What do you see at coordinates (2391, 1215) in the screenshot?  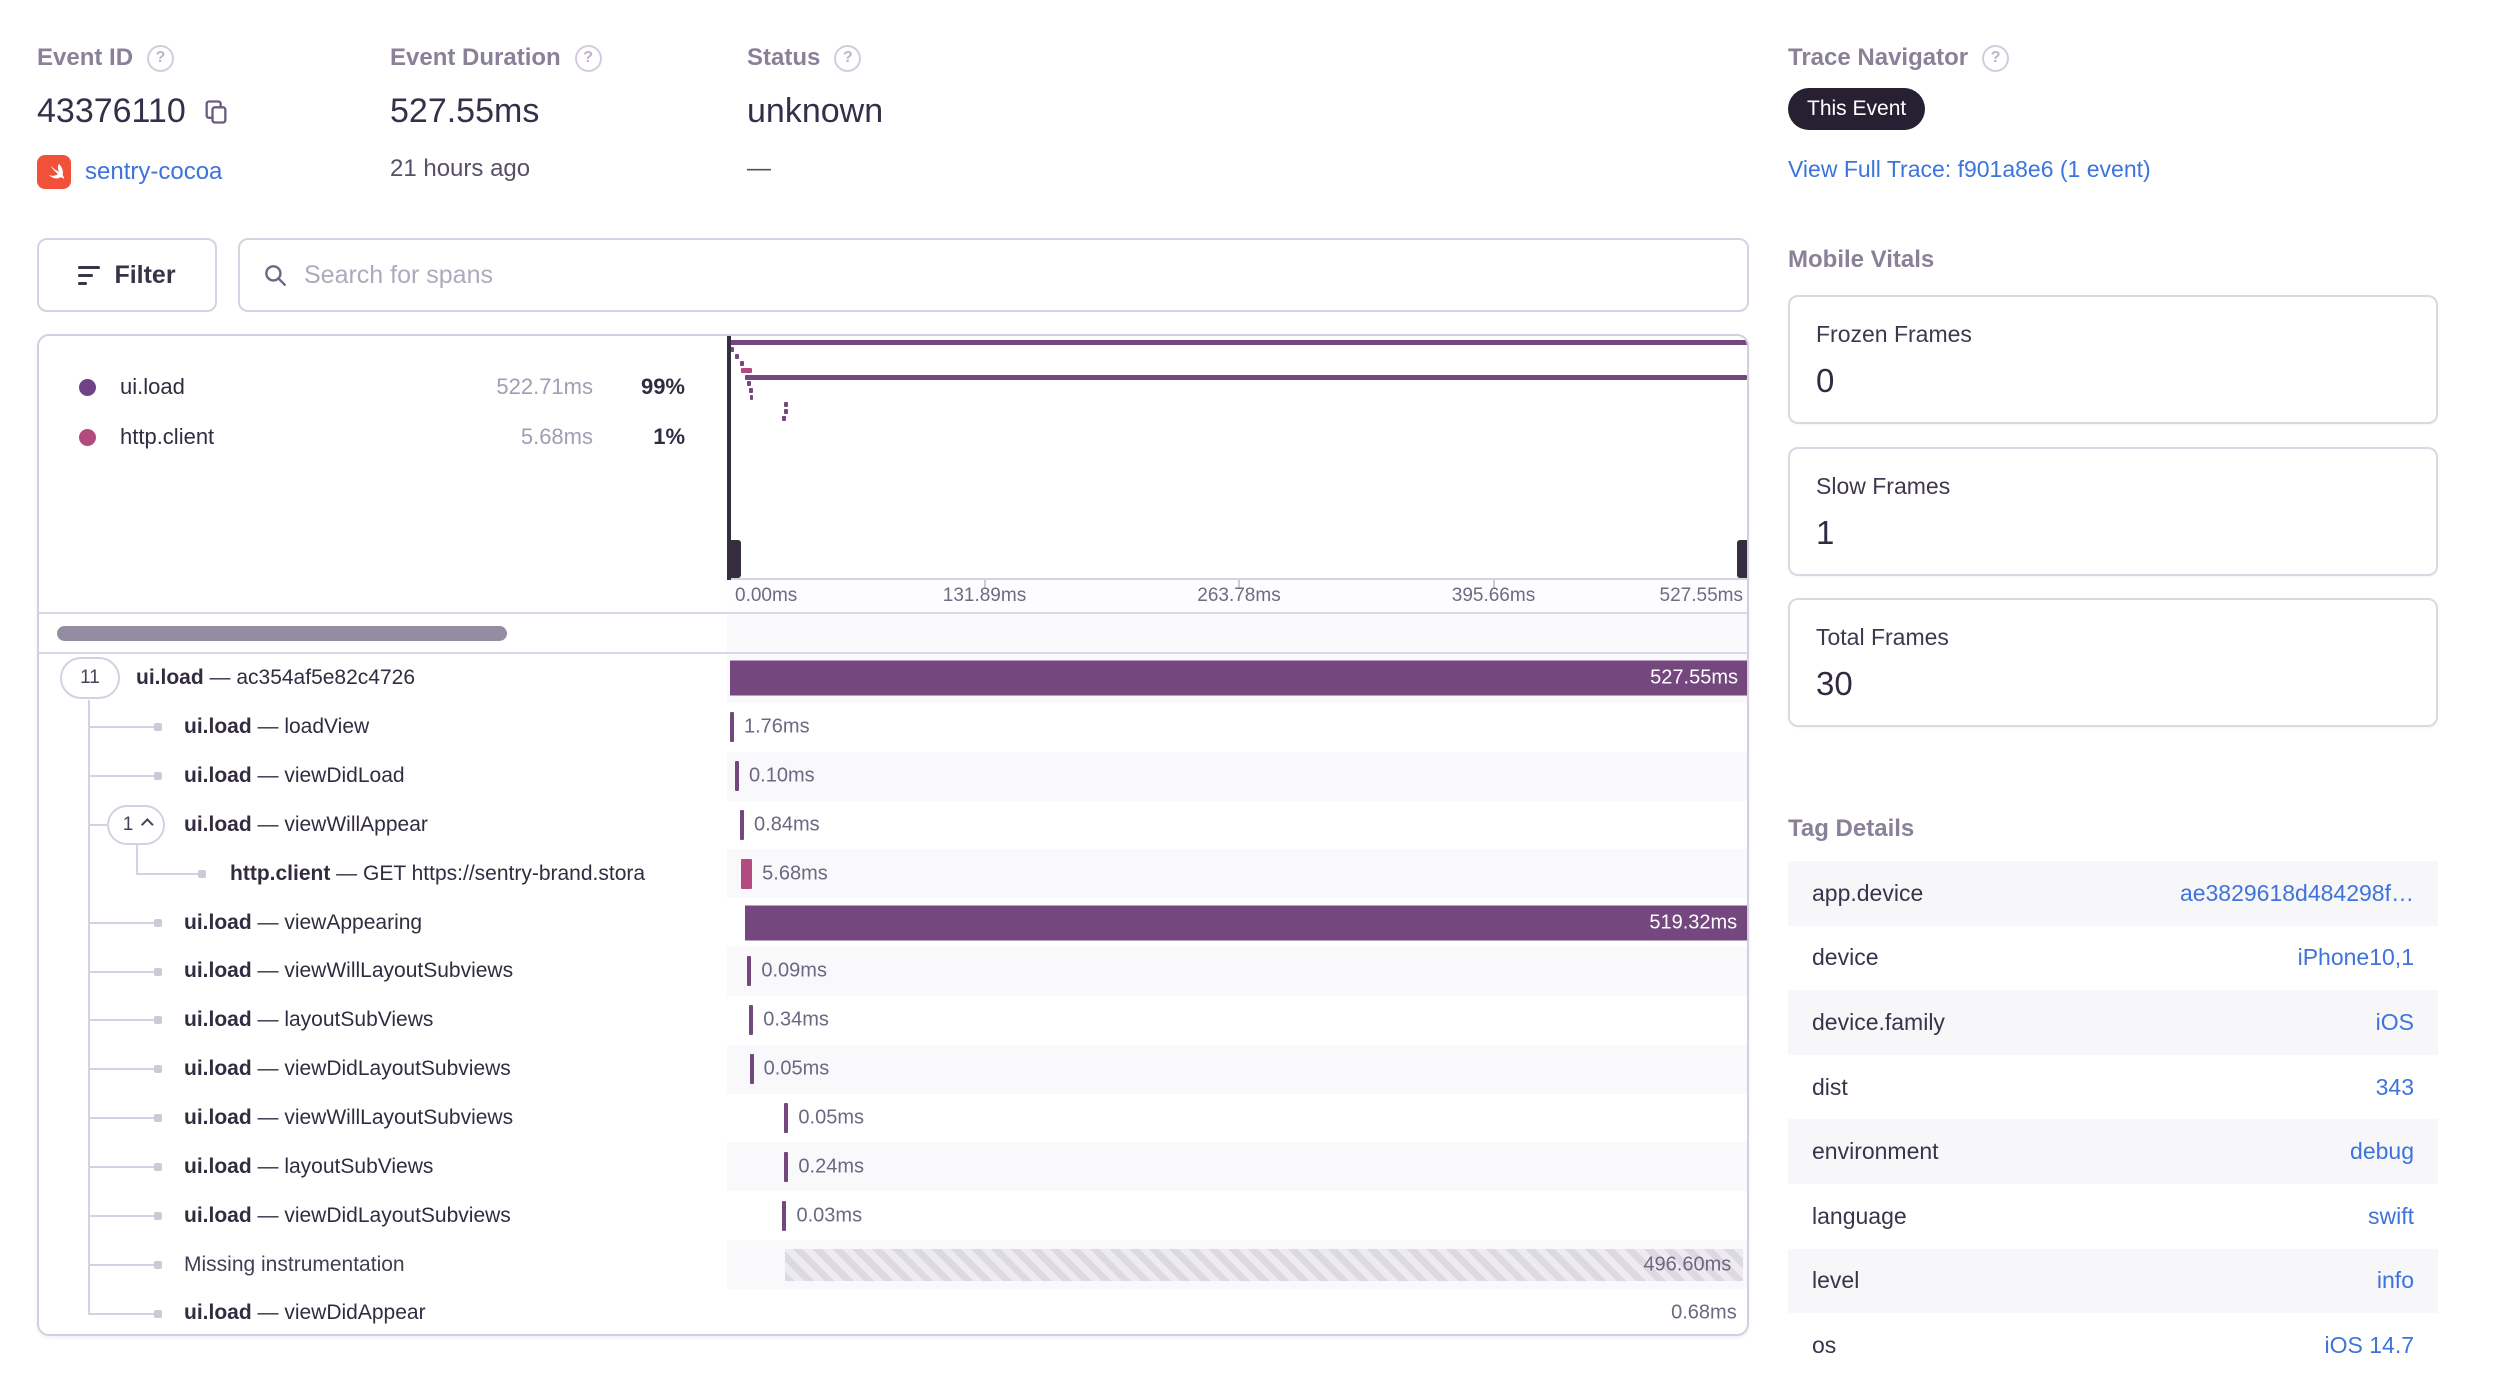 I see `tag-value-link: swift` at bounding box center [2391, 1215].